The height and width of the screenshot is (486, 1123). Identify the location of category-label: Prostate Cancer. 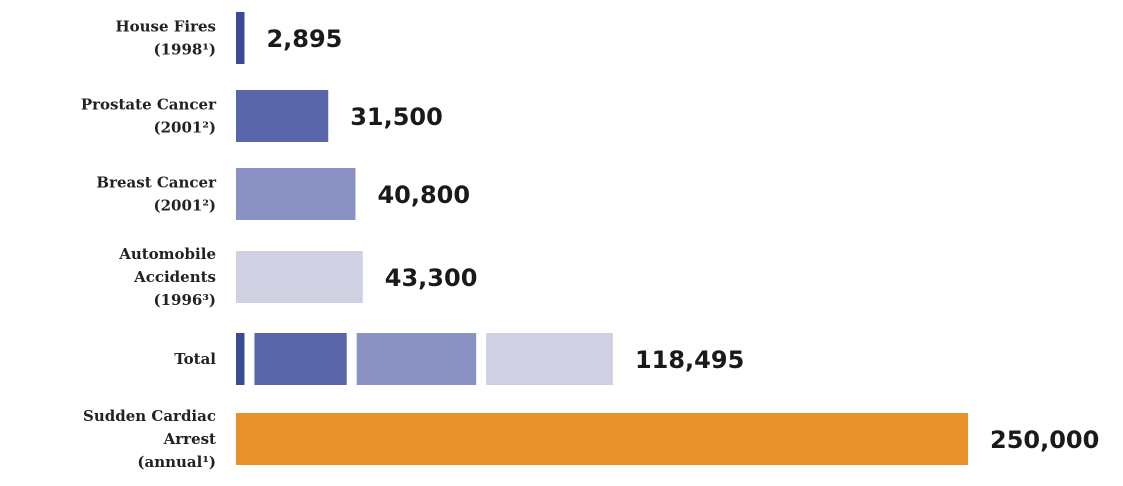
(149, 105).